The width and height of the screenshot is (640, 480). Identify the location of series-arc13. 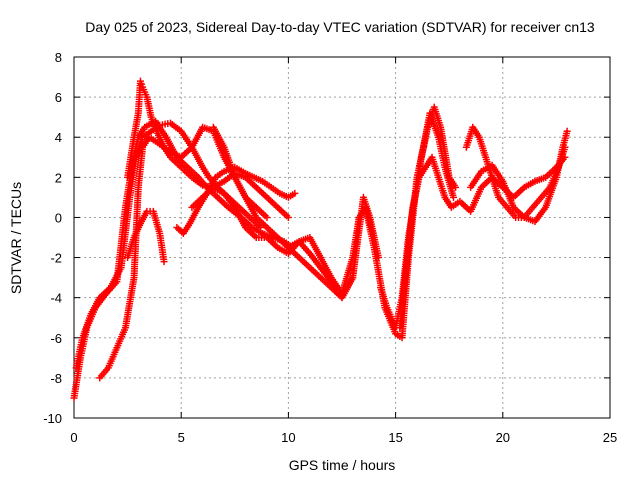
(519, 176).